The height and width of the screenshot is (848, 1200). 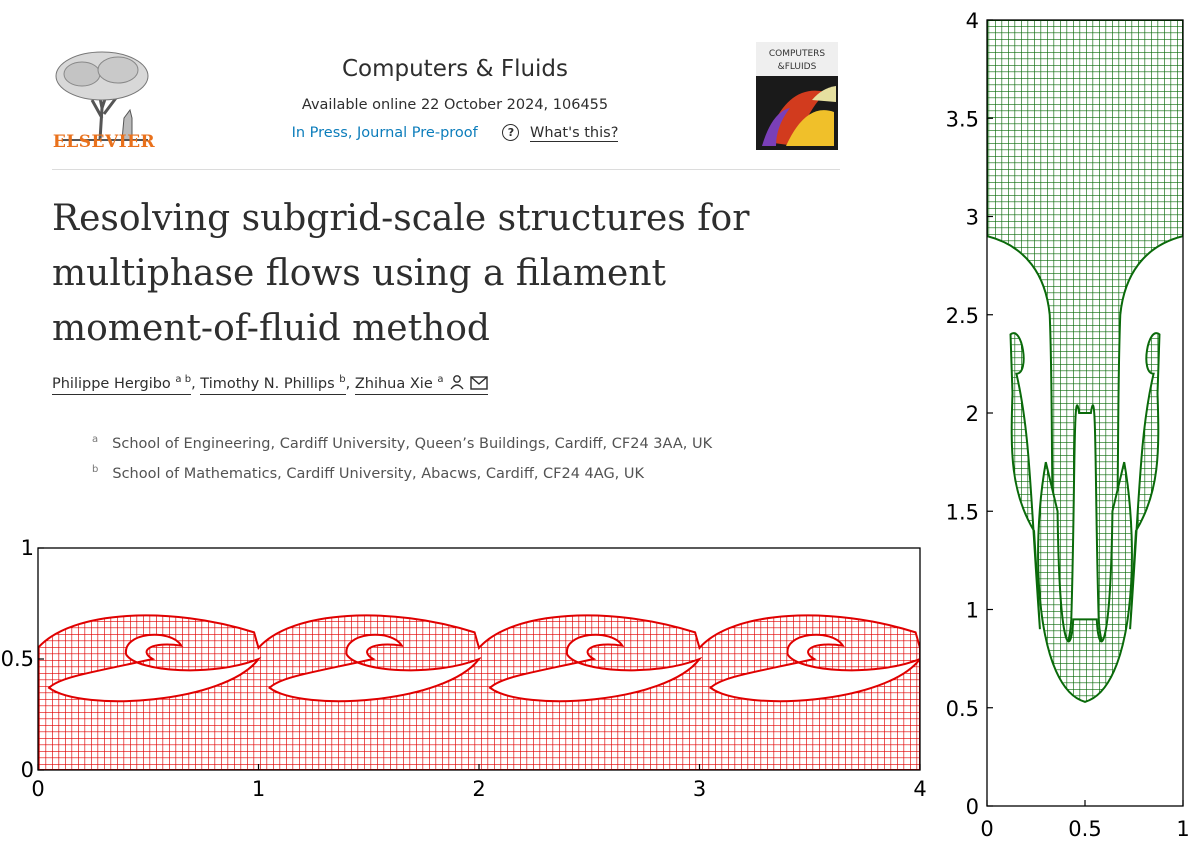 I want to click on mail-icon, so click(x=478, y=383).